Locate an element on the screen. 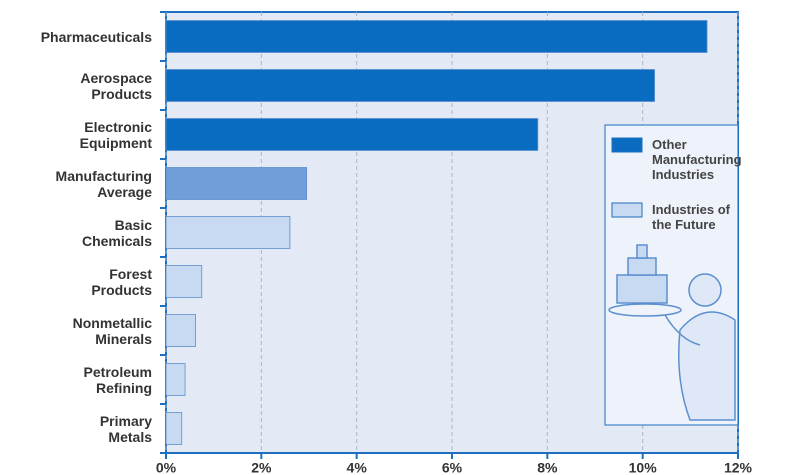 Image resolution: width=785 pixels, height=475 pixels. legend-label: Other Manufacturing Industries is located at coordinates (697, 159).